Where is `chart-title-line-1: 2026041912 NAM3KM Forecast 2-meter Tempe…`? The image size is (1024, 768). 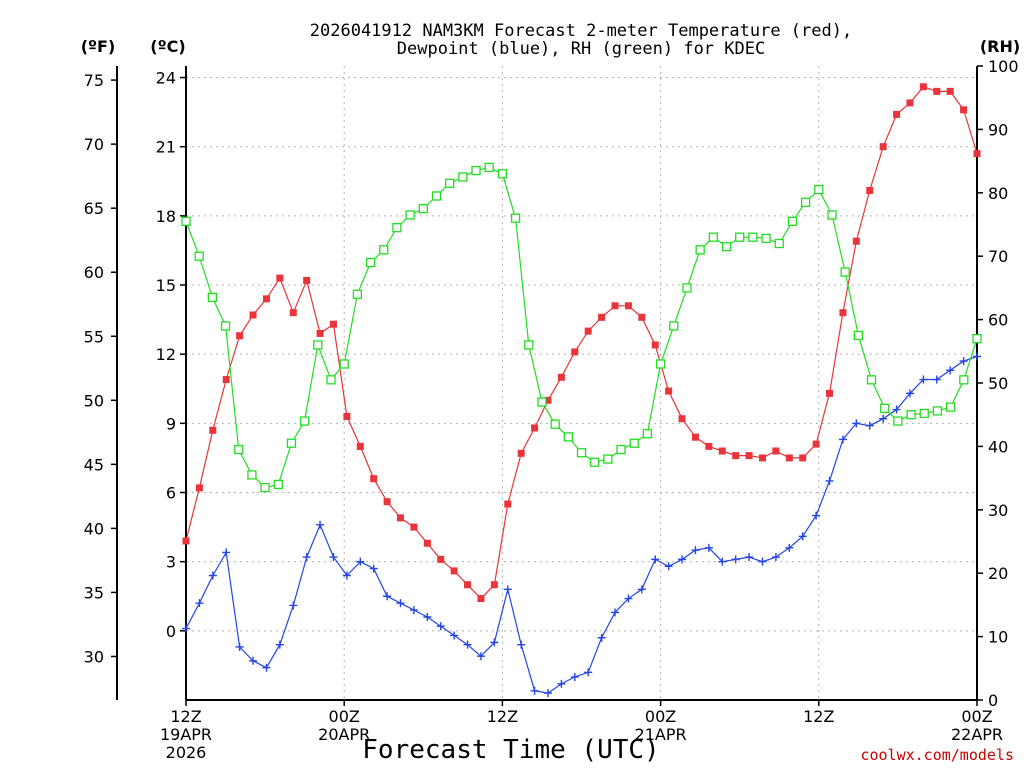
chart-title-line-1: 2026041912 NAM3KM Forecast 2-meter Tempe… is located at coordinates (581, 31).